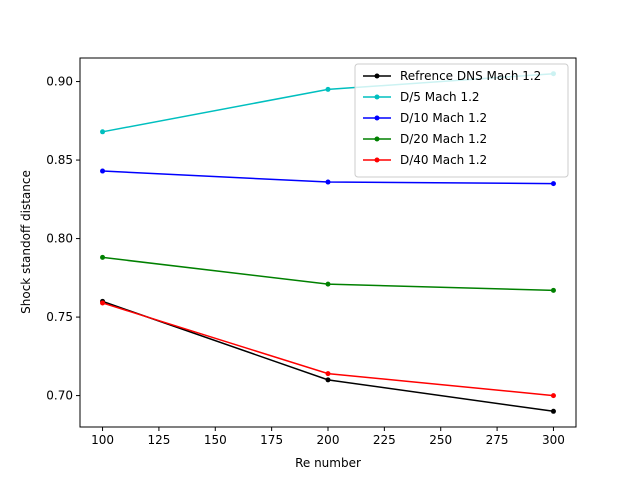 This screenshot has height=480, width=640. I want to click on x-tick-label: 300, so click(553, 440).